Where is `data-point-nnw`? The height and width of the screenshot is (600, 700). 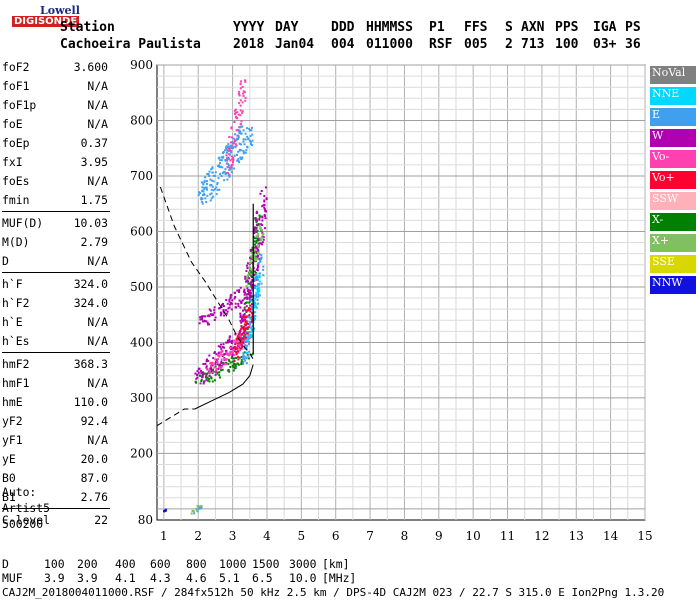
data-point-nnw is located at coordinates (164, 511).